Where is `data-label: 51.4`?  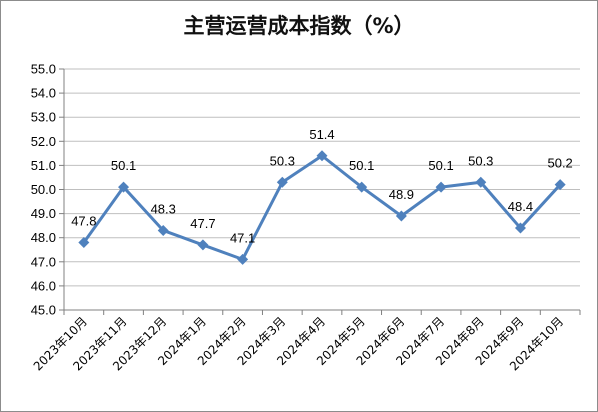
data-label: 51.4 is located at coordinates (321, 134).